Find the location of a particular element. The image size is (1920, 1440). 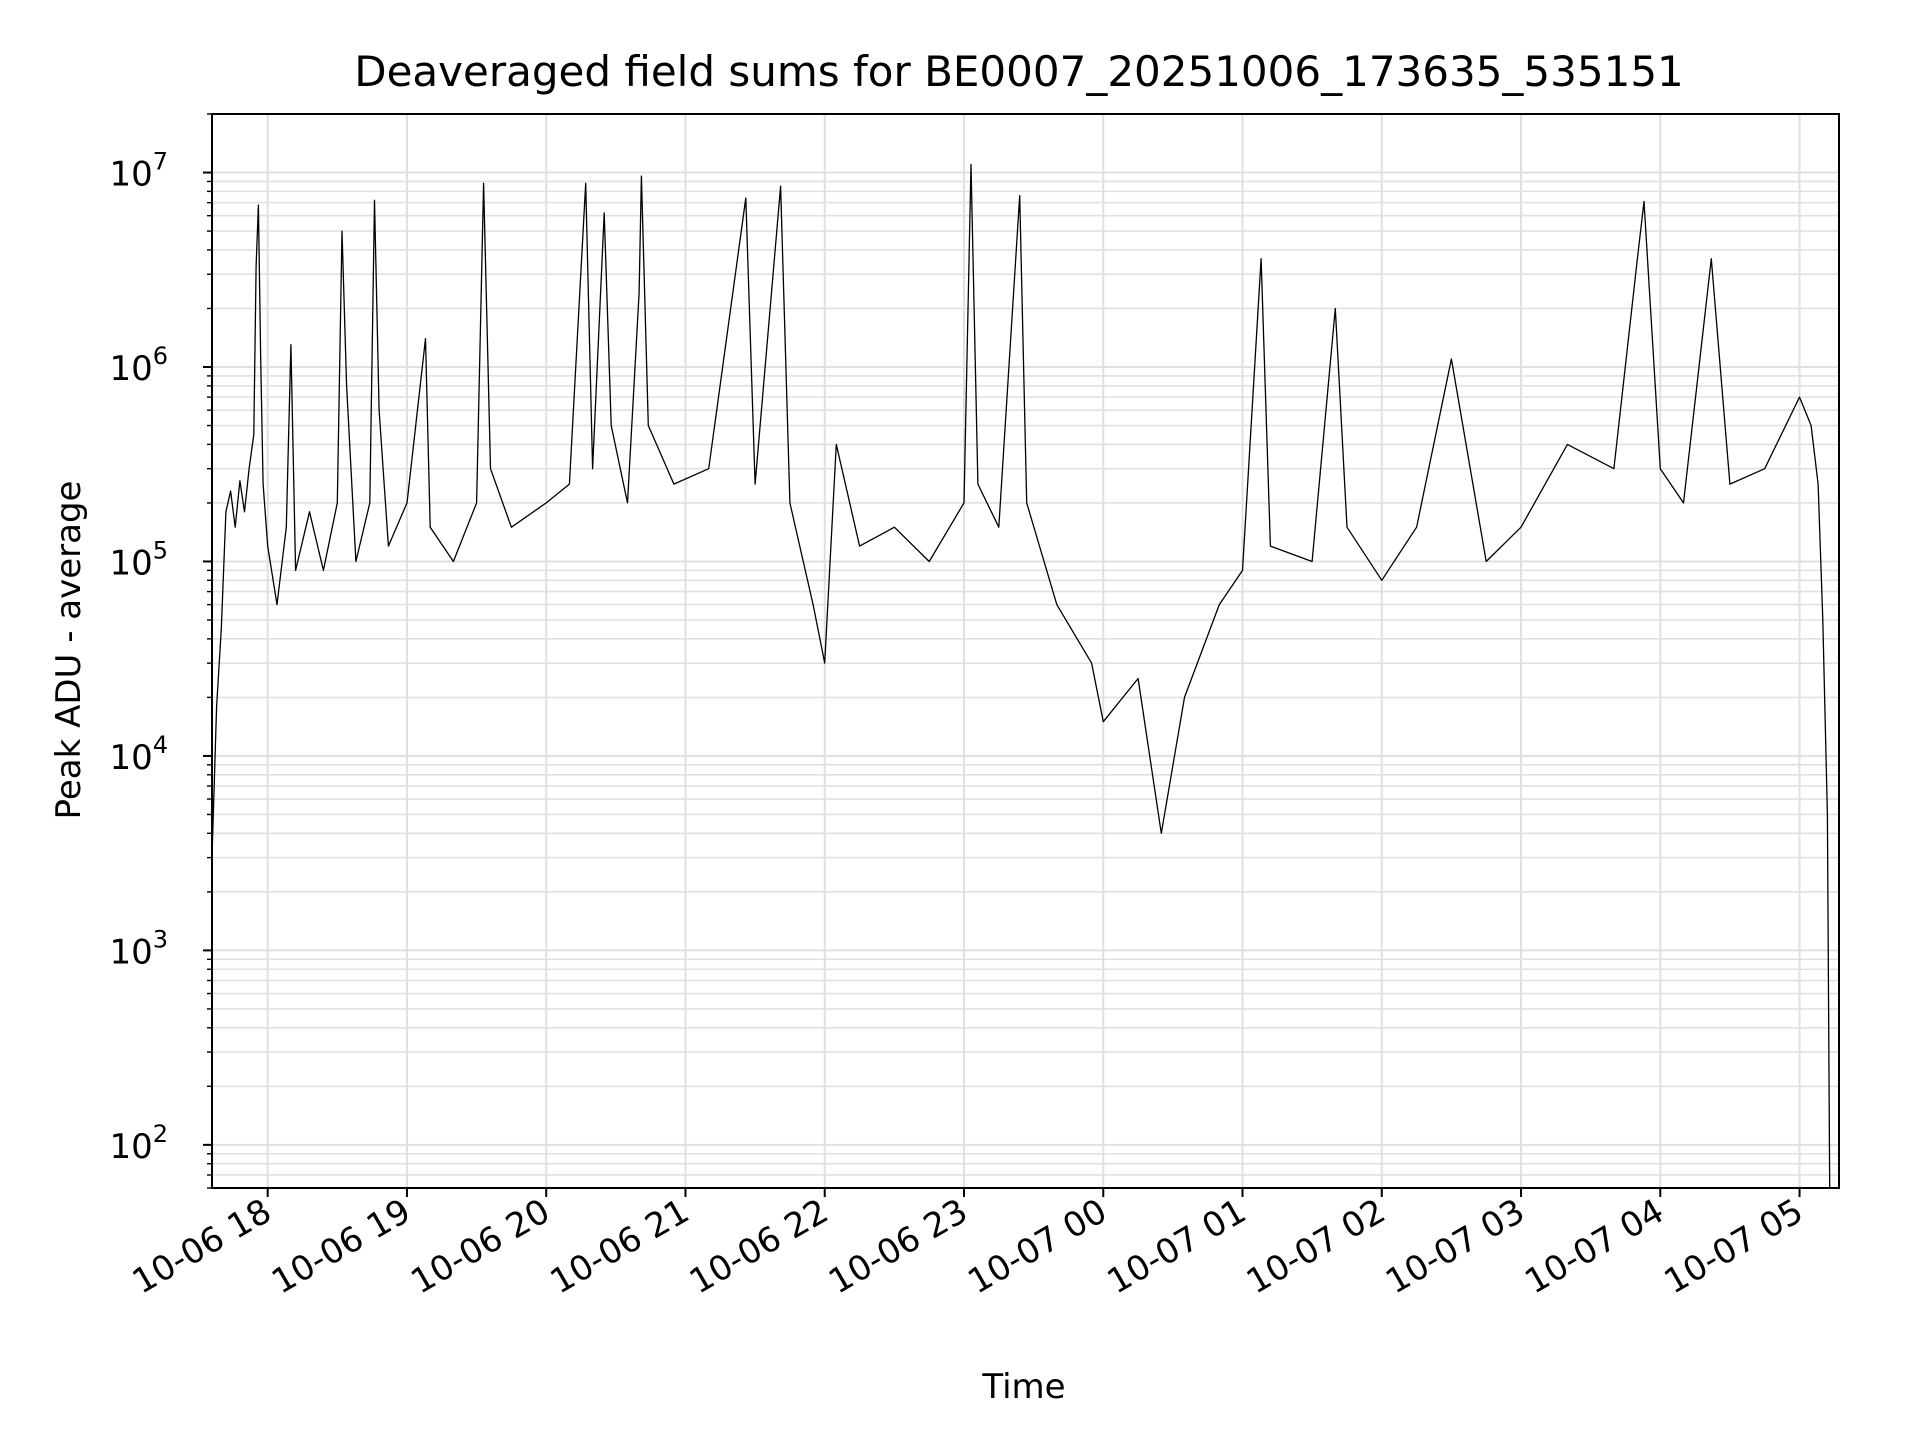

y-tick-label: 10⁶ is located at coordinates (138, 365).